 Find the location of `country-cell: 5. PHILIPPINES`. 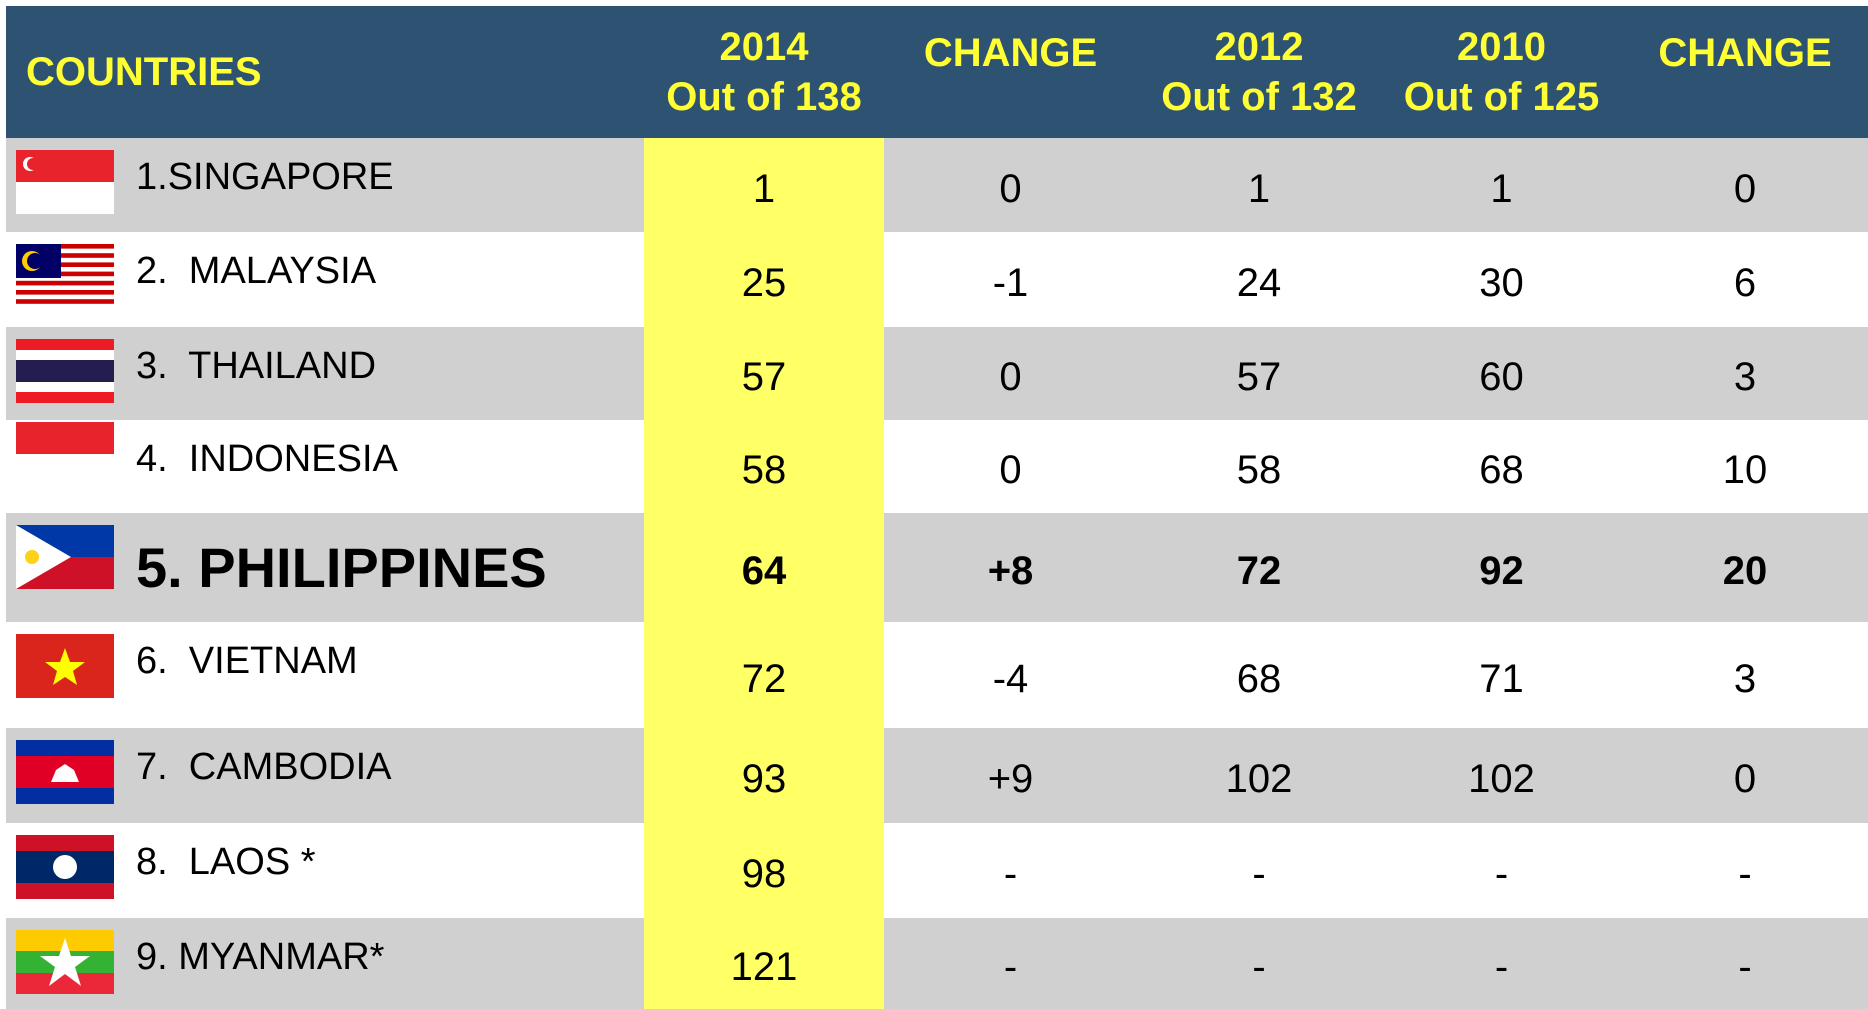

country-cell: 5. PHILIPPINES is located at coordinates (325, 567).